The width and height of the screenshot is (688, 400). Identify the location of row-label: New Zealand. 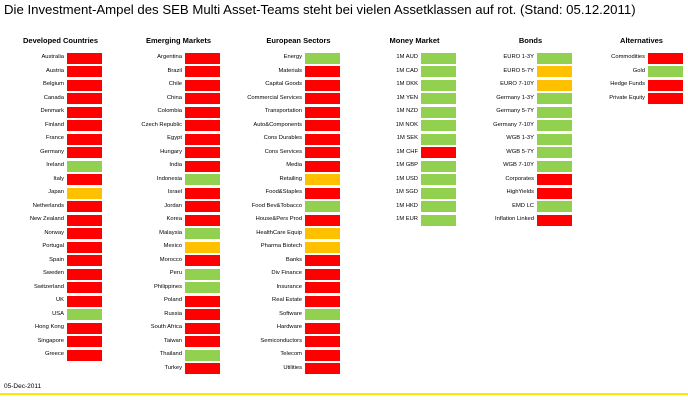
(46, 219).